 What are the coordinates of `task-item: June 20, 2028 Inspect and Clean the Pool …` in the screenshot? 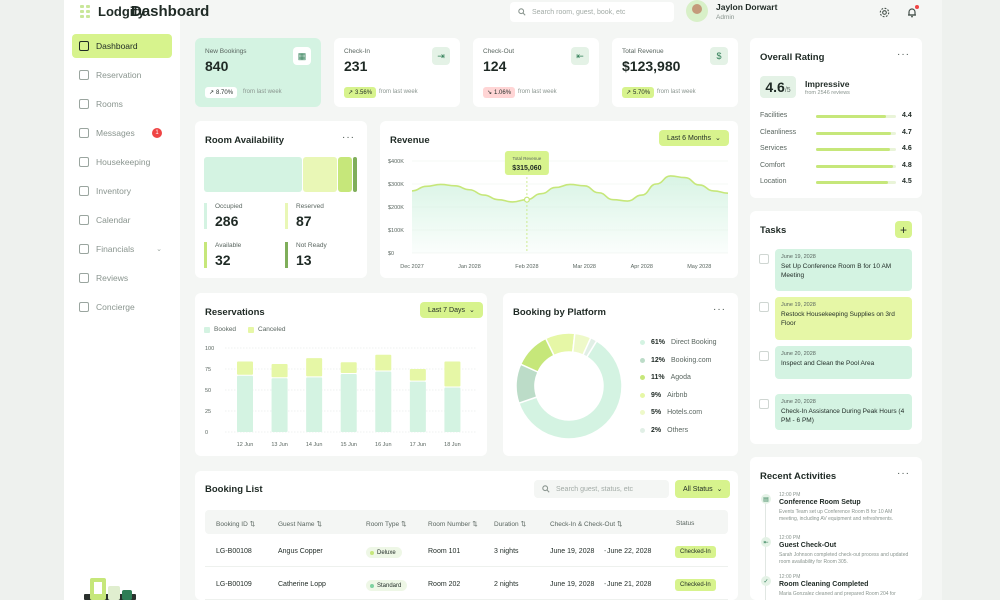 It's located at (843, 362).